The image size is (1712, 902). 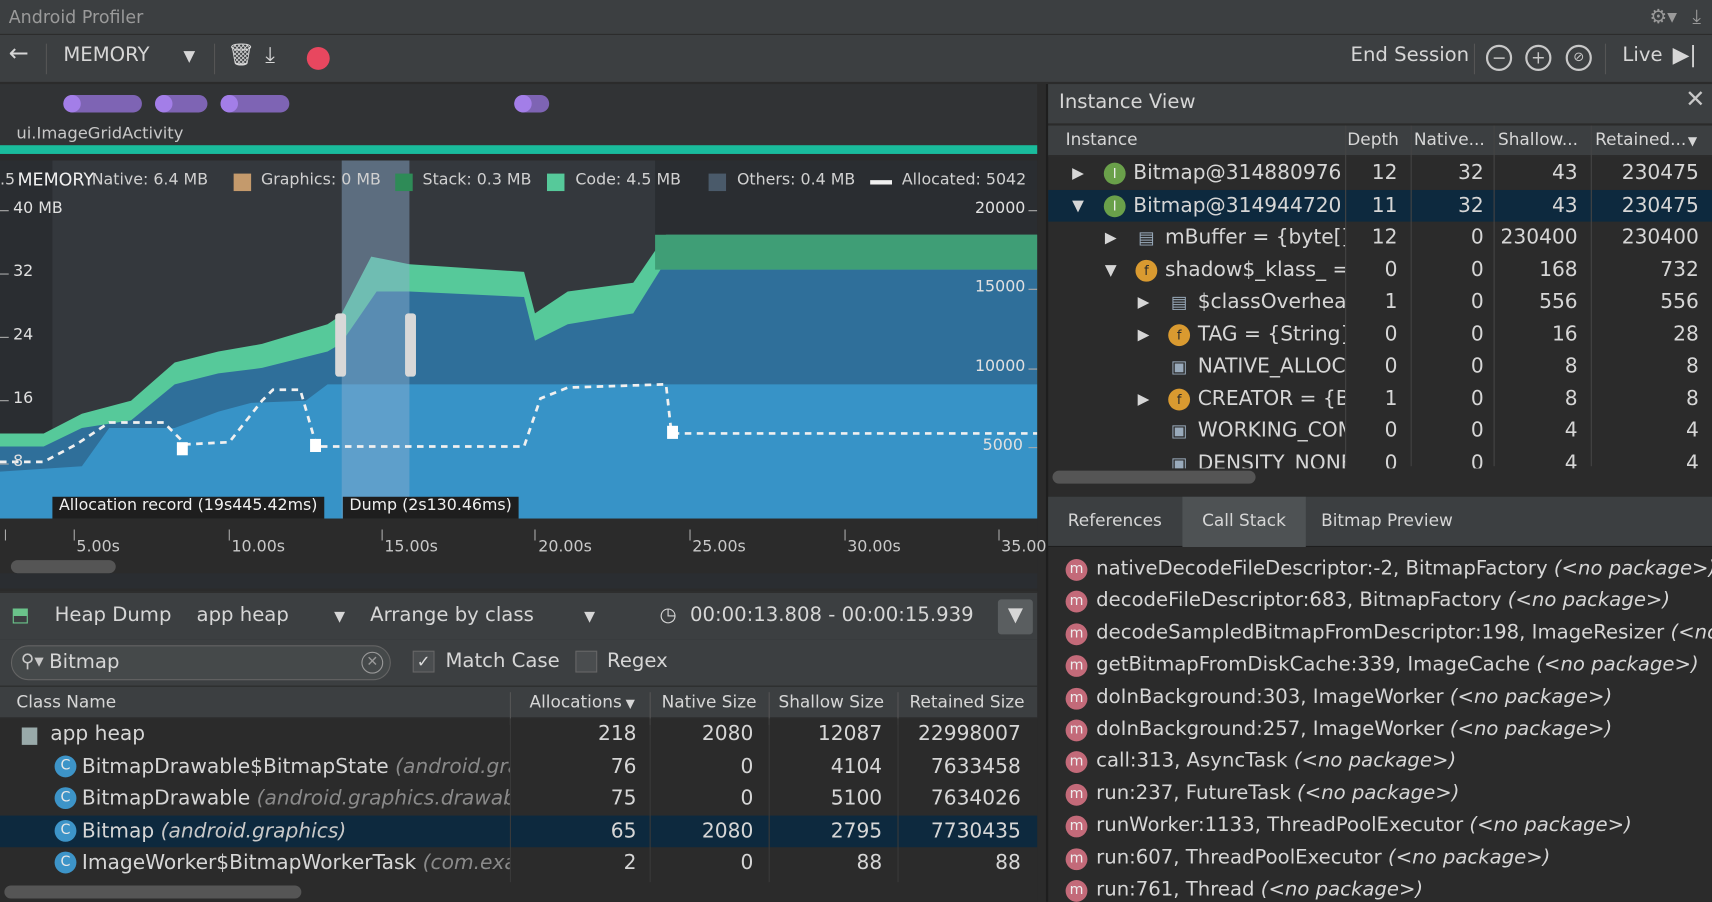 What do you see at coordinates (1380, 302) in the screenshot?
I see `table-row: ▶ ▤ $classOverhead 1 0 556 556` at bounding box center [1380, 302].